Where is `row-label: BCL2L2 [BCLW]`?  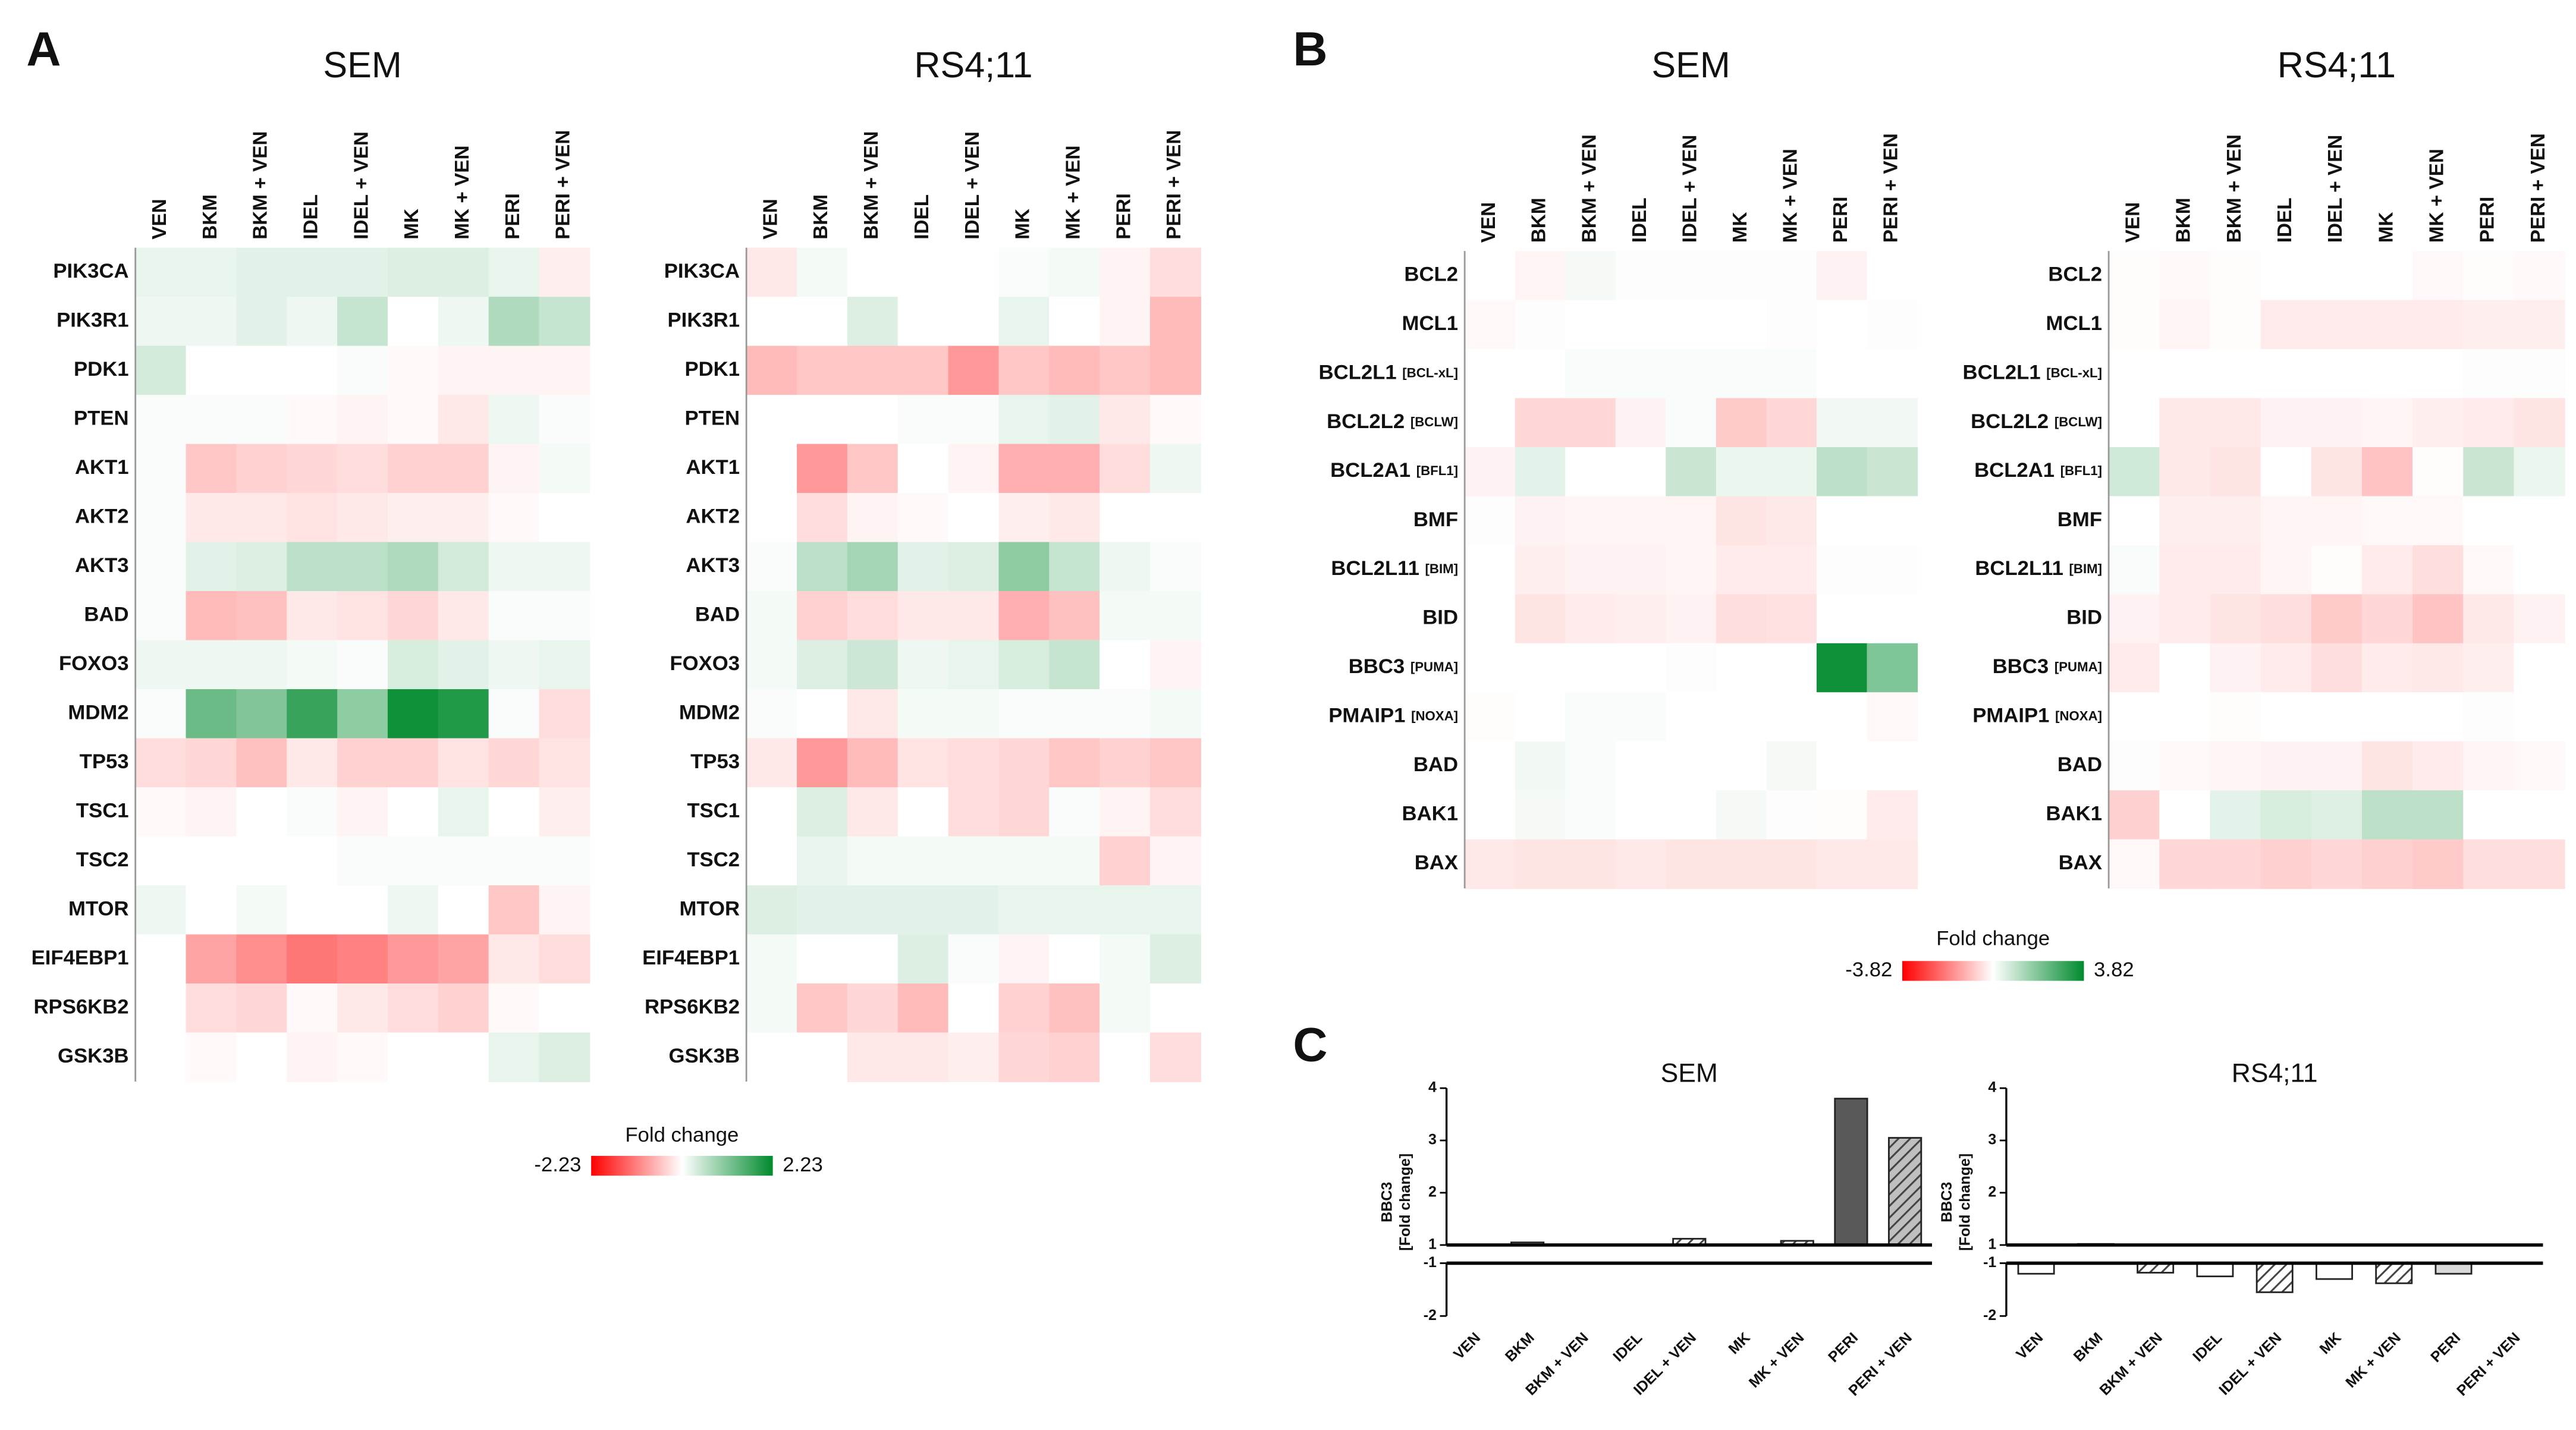 row-label: BCL2L2 [BCLW] is located at coordinates (1392, 421).